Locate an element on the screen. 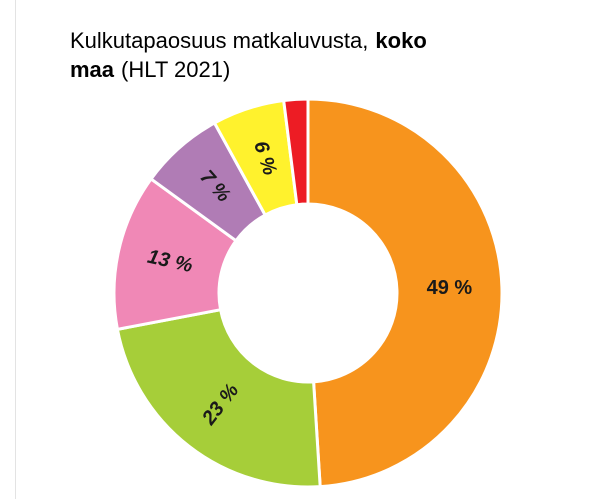 This screenshot has height=499, width=601. title-part: koko is located at coordinates (400, 40).